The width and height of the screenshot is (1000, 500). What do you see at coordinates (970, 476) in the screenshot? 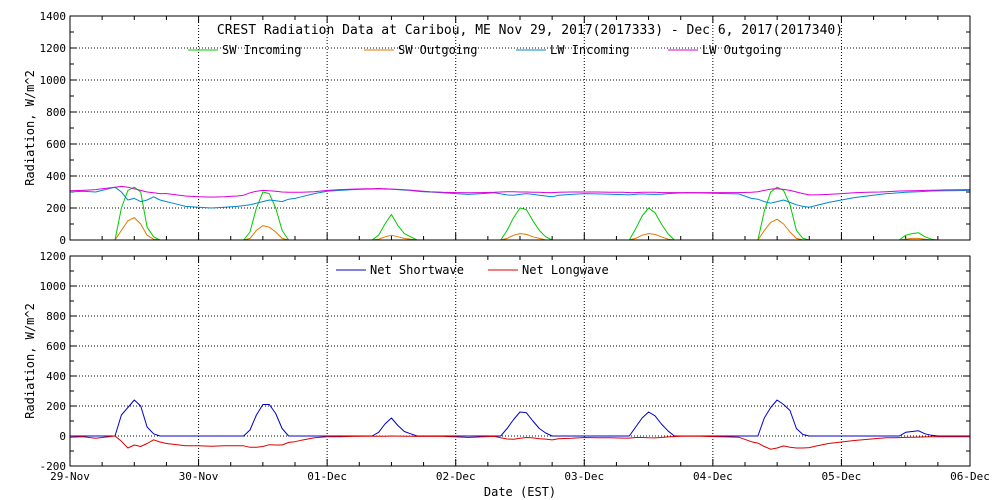
I see `x-tick-label: 06-Dec` at bounding box center [970, 476].